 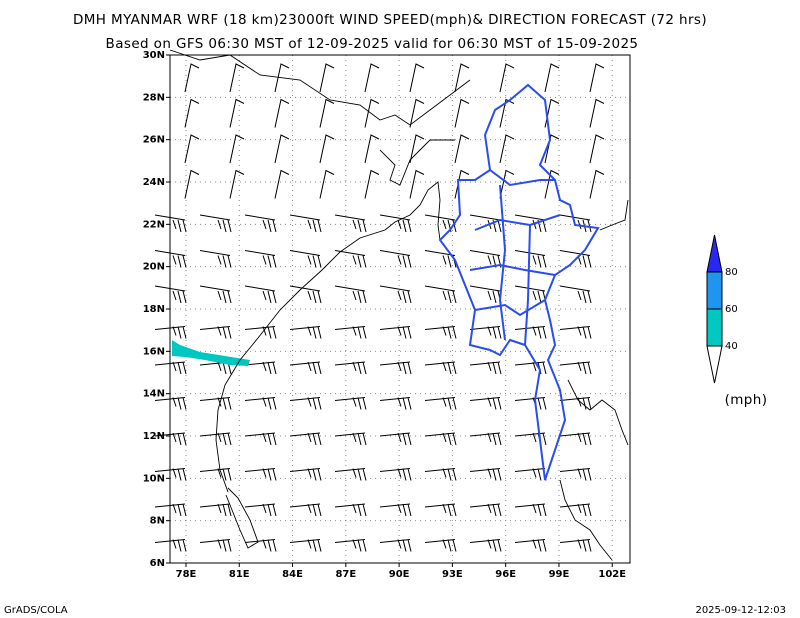 What do you see at coordinates (452, 574) in the screenshot?
I see `lon-tick-label: 93E` at bounding box center [452, 574].